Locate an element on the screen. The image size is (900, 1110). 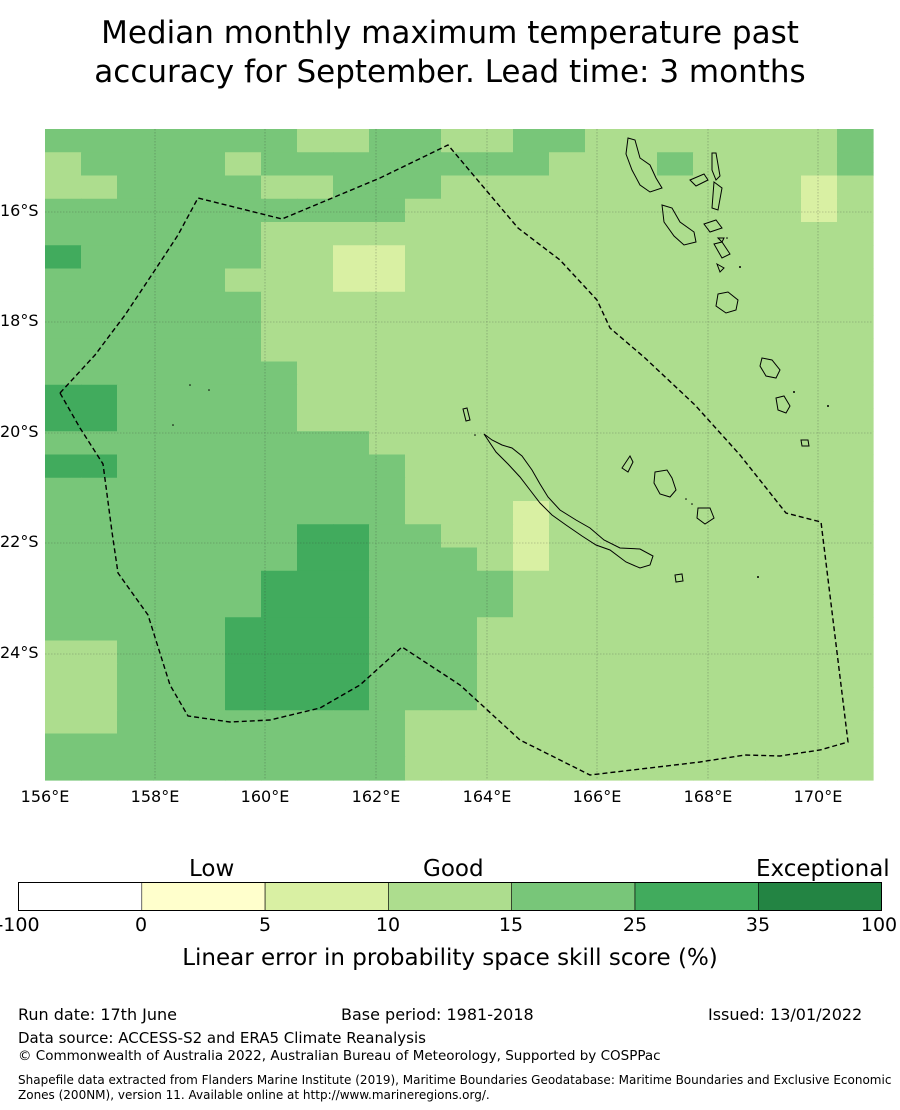
colorbar-segments is located at coordinates (450, 896).